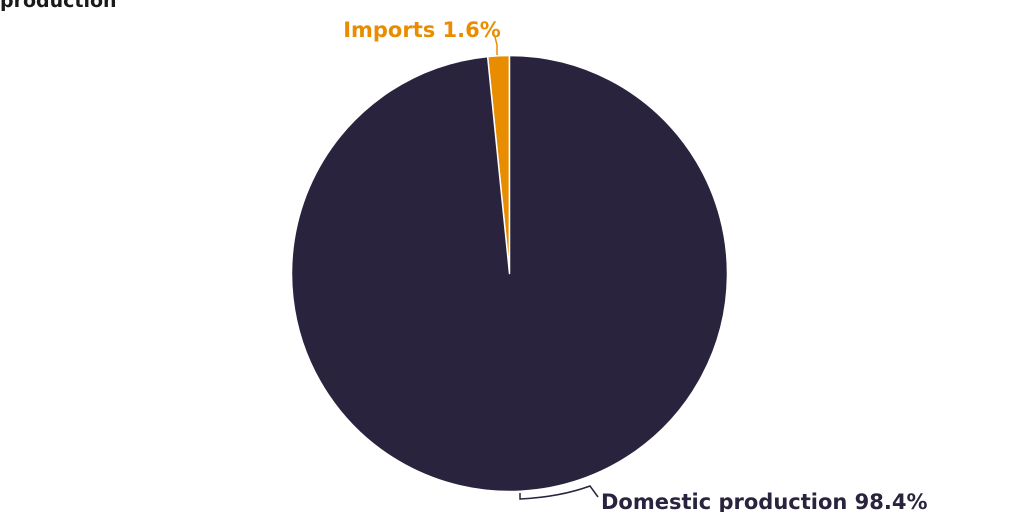  Describe the element at coordinates (496, 45) in the screenshot. I see `leader-line-imports` at that location.